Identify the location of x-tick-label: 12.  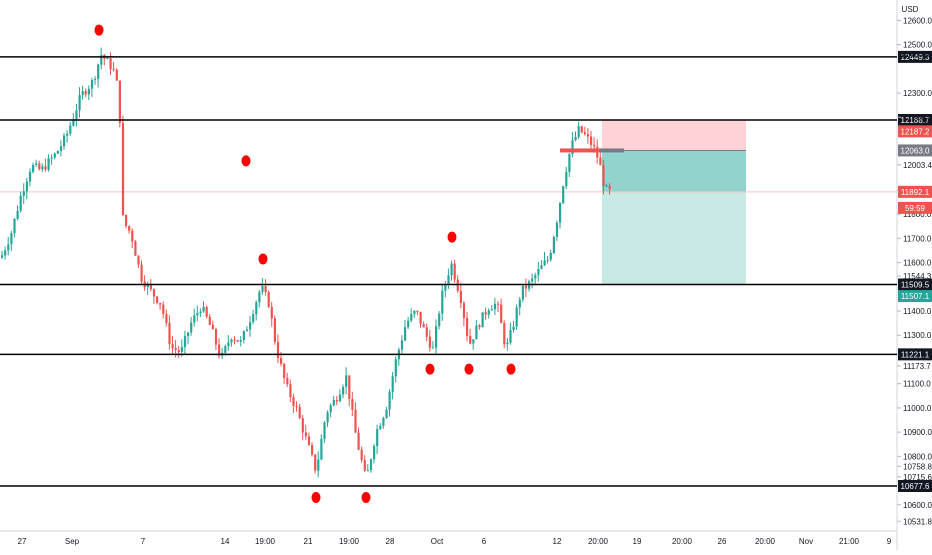
(557, 541).